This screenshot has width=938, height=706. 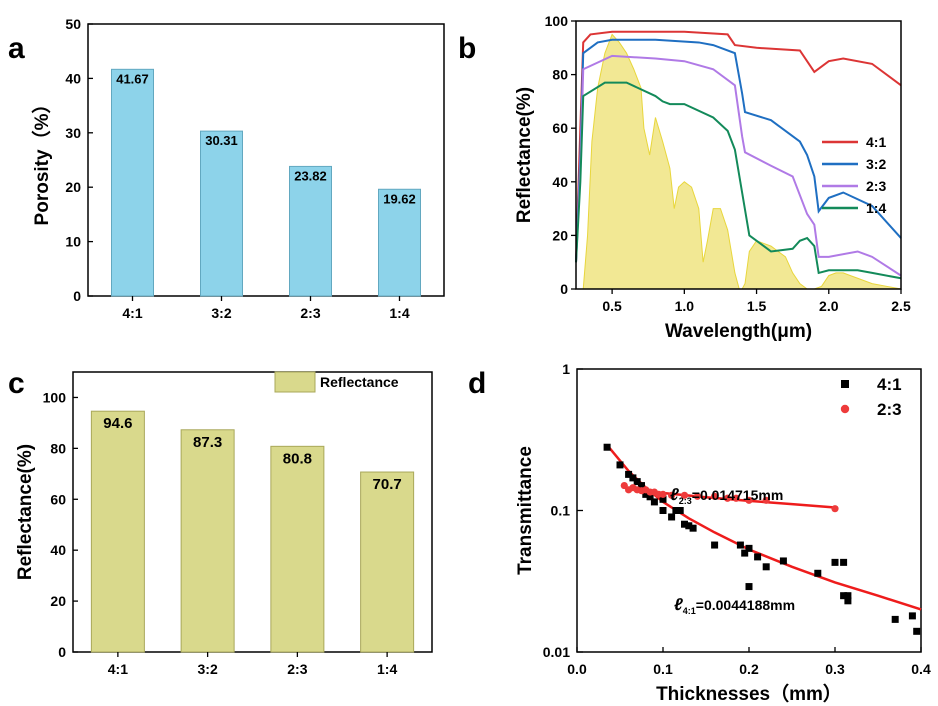 I want to click on y-axis-title: Porosity（%）, so click(x=41, y=160).